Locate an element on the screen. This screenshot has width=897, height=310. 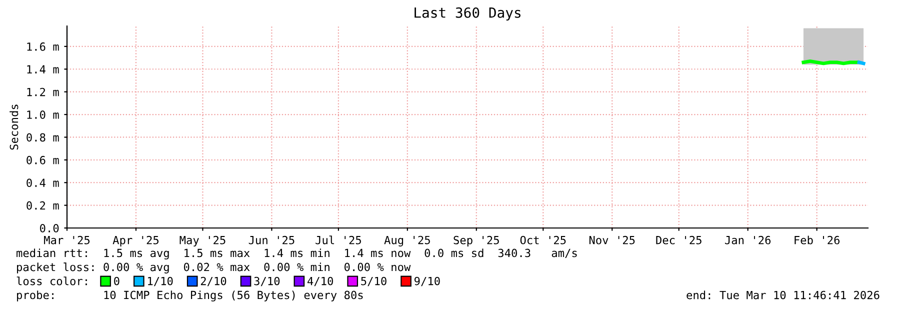
y-tick-label: 1.0 m is located at coordinates (43, 114).